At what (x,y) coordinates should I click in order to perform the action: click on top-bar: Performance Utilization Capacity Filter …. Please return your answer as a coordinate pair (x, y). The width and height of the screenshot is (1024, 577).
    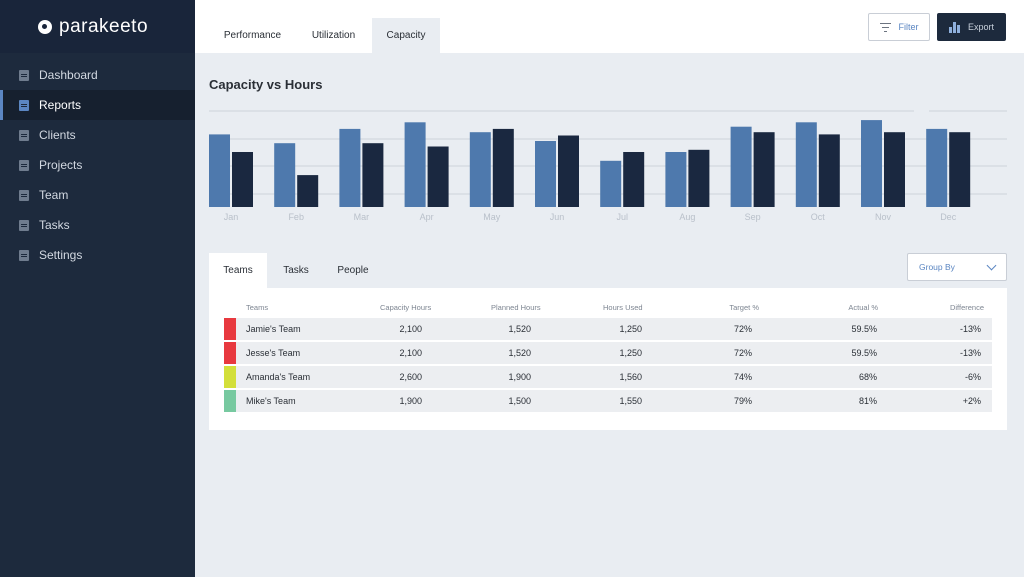
    Looking at the image, I should click on (609, 26).